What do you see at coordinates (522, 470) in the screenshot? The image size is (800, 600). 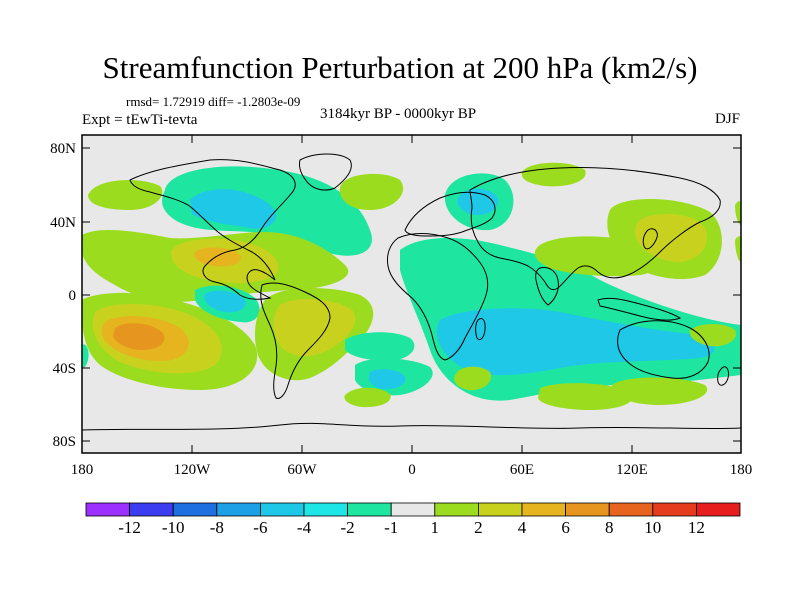 I see `lon-label-60e: 60E` at bounding box center [522, 470].